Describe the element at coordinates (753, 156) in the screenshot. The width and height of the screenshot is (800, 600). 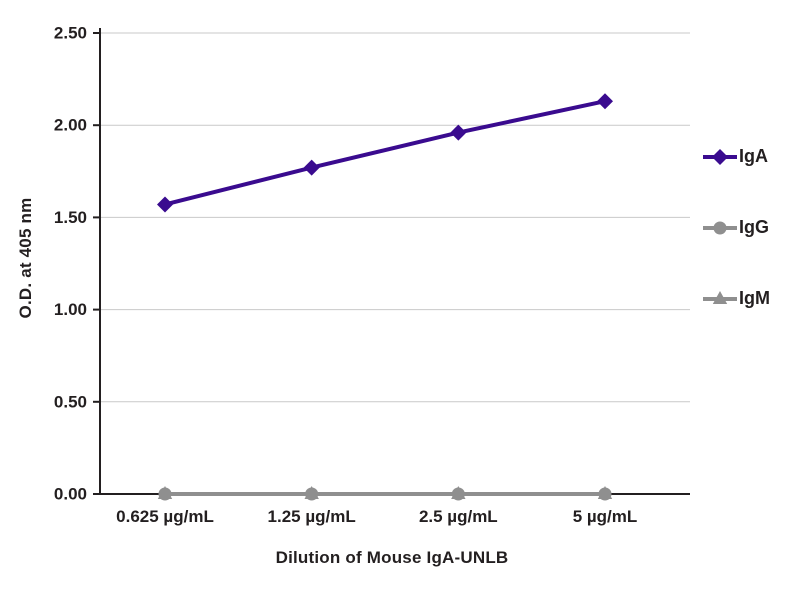
I see `legend-label-iga: IgA` at that location.